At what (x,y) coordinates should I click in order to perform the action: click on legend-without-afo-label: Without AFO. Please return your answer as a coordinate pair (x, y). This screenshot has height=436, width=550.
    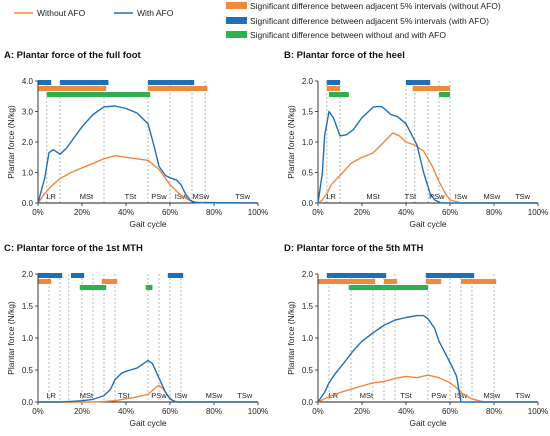
    Looking at the image, I should click on (61, 13).